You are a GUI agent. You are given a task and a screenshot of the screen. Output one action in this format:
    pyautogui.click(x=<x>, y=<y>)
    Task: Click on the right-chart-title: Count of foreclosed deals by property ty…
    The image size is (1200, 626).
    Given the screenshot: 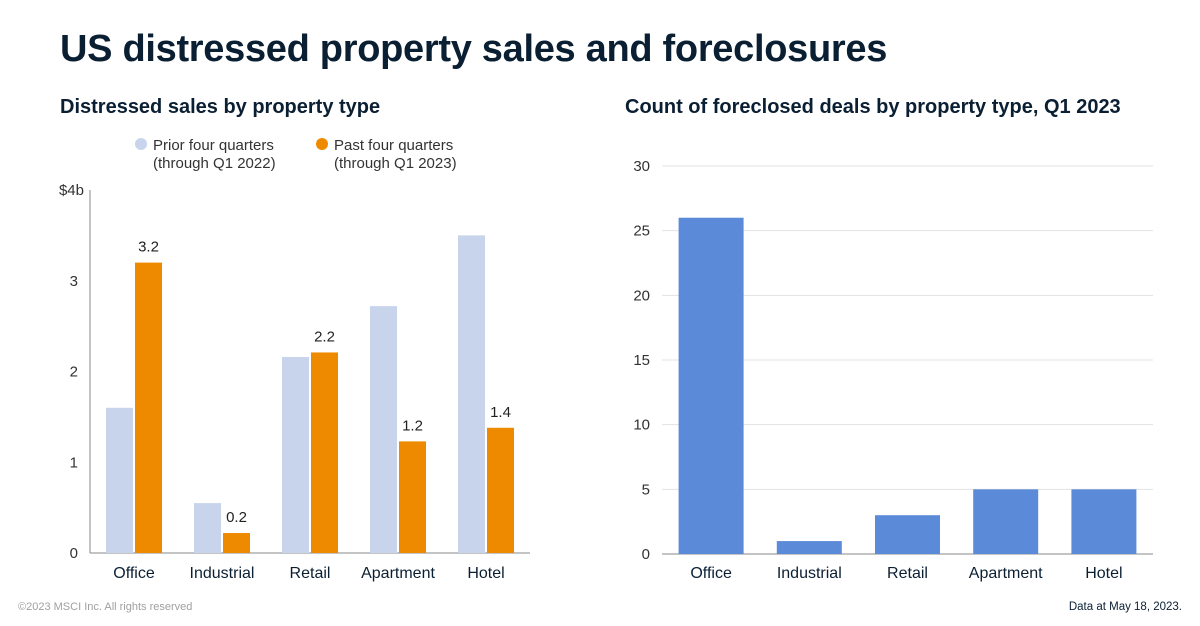 What is the action you would take?
    pyautogui.click(x=873, y=107)
    